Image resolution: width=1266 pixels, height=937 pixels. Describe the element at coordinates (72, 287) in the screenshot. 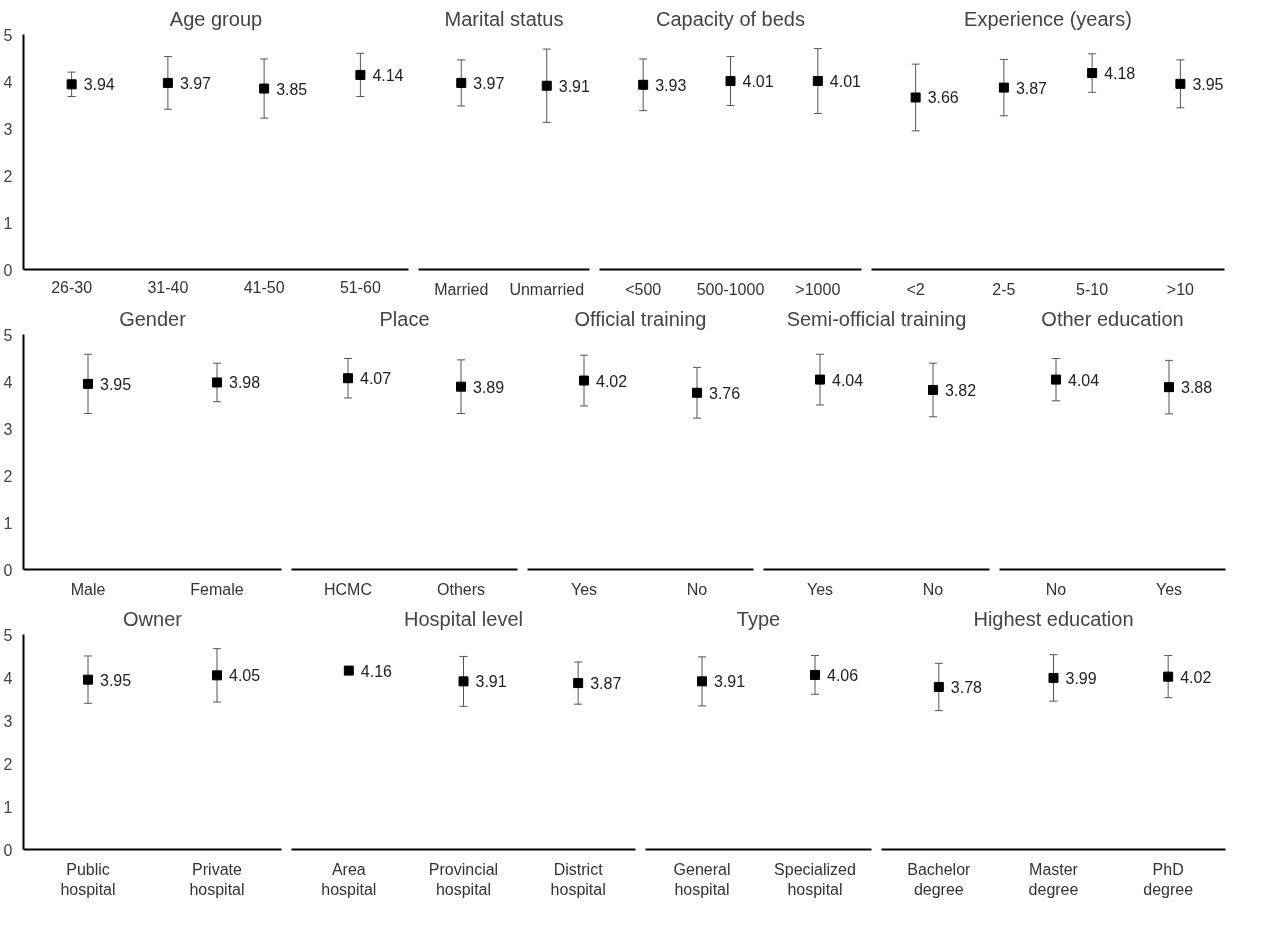

I see `x-tick-label: 26-30` at that location.